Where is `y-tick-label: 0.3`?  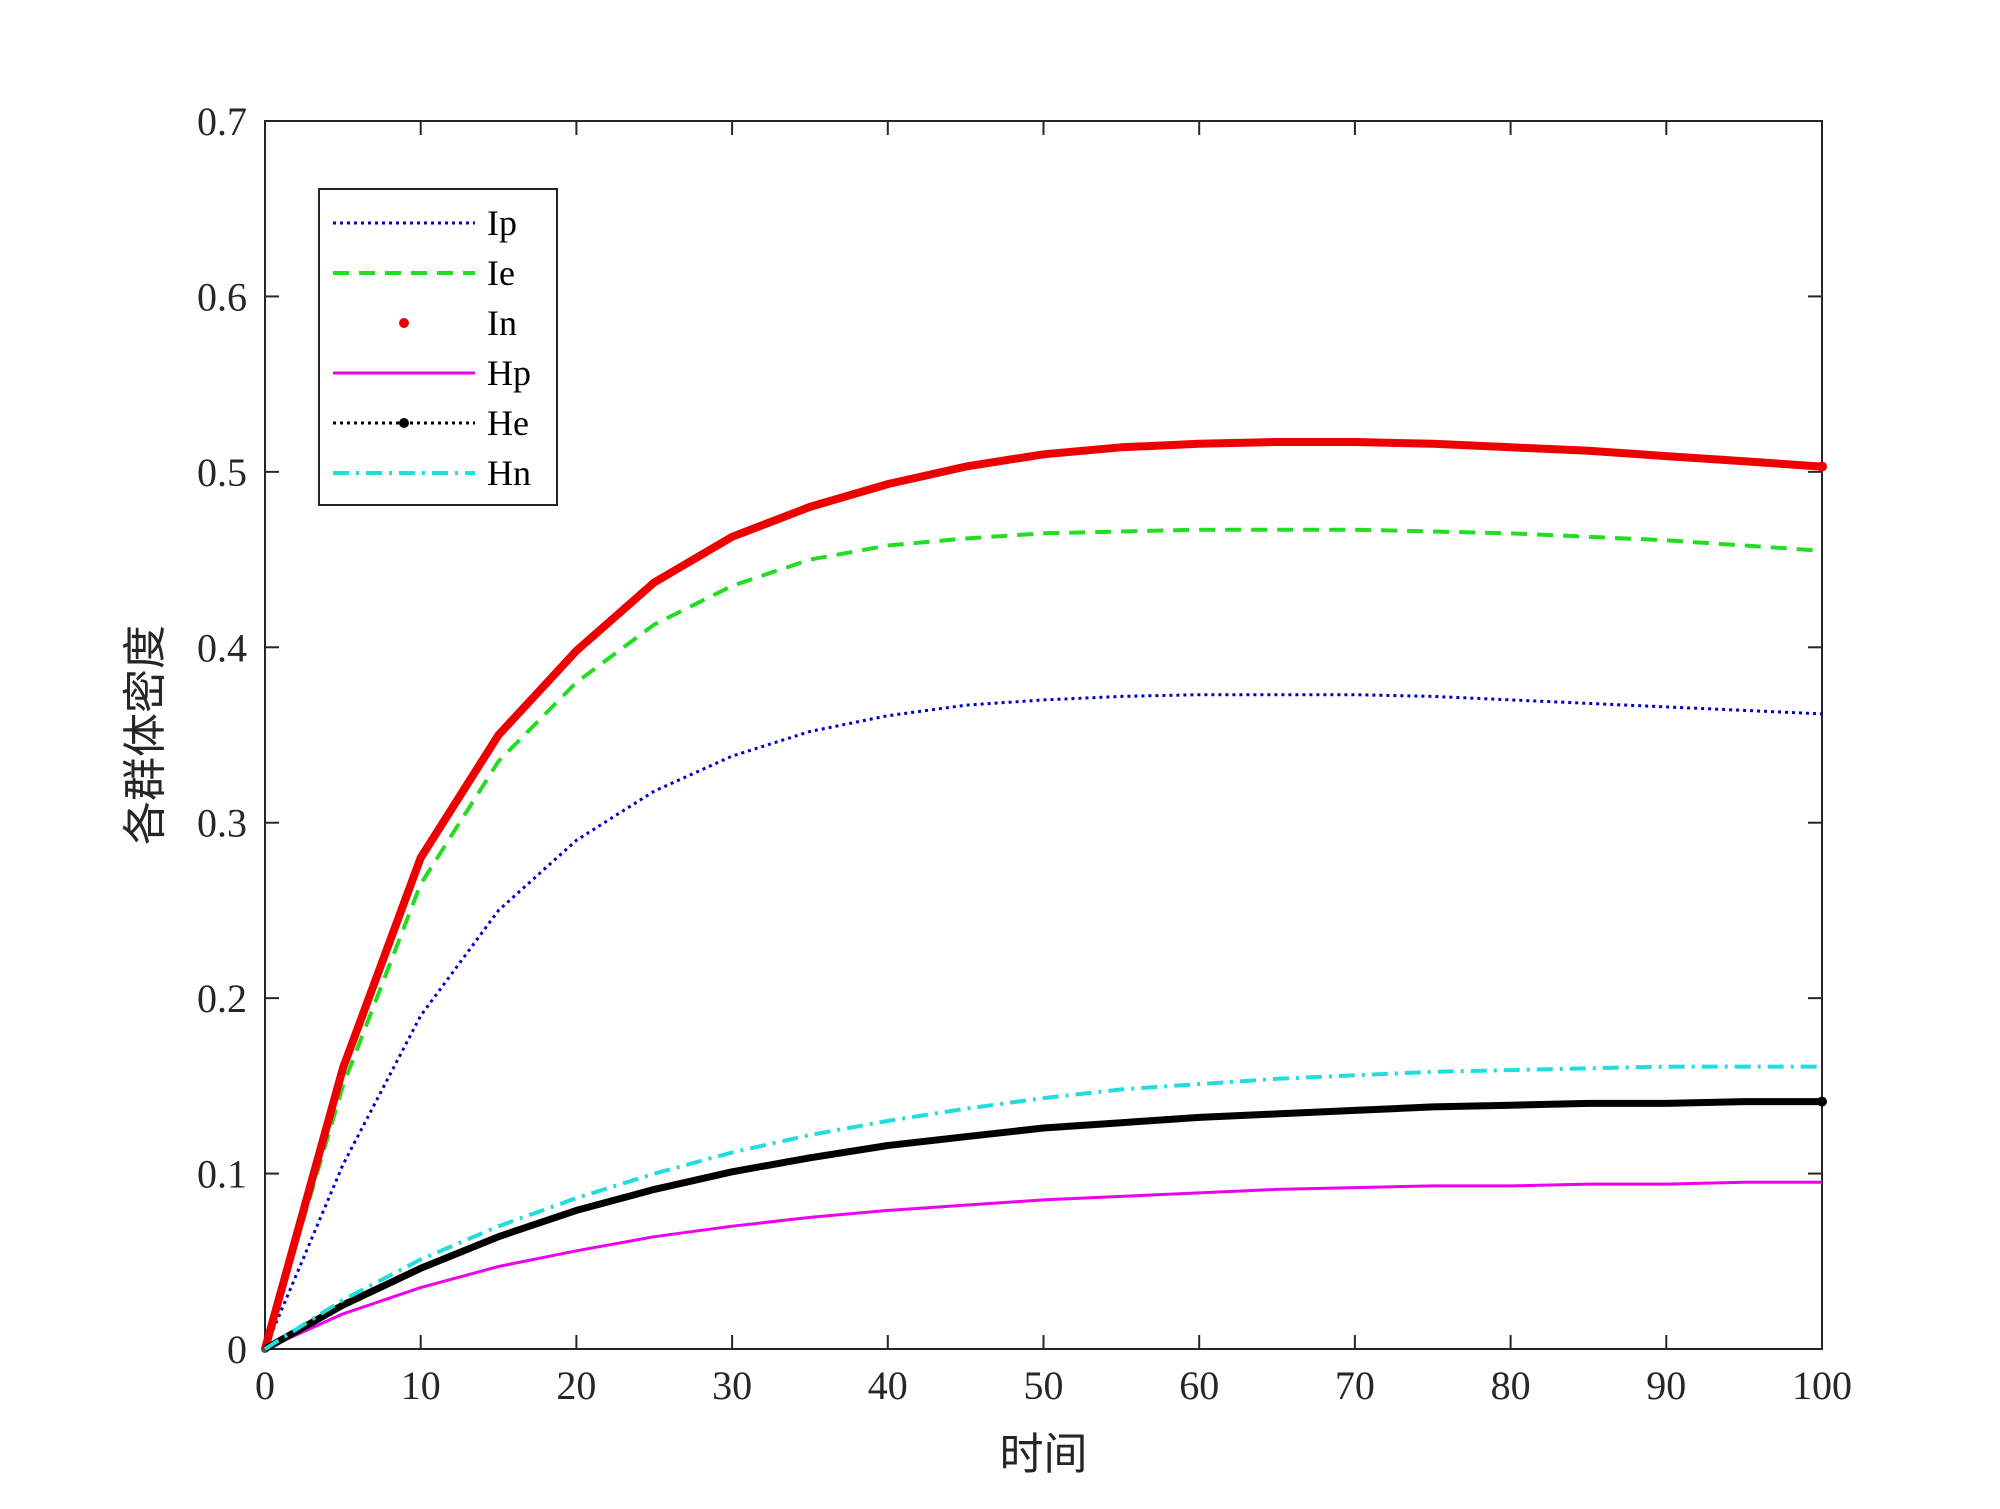 y-tick-label: 0.3 is located at coordinates (222, 823).